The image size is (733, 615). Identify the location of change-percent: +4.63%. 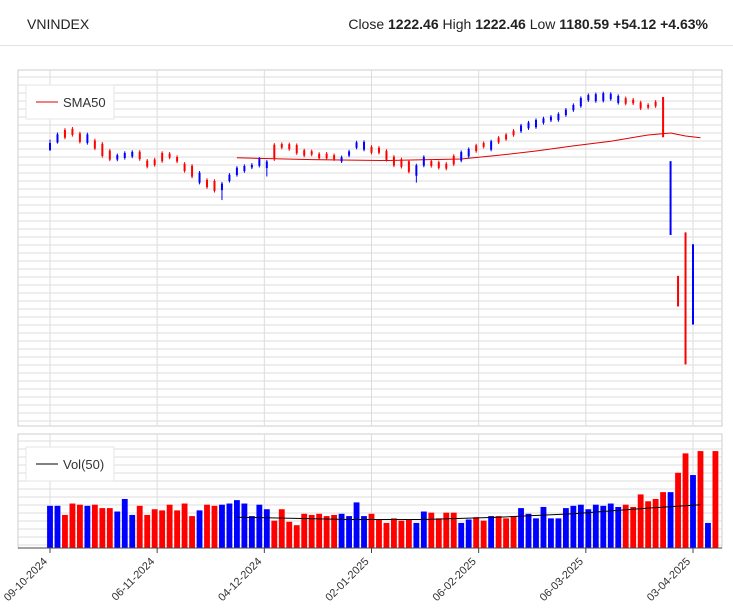
(684, 24).